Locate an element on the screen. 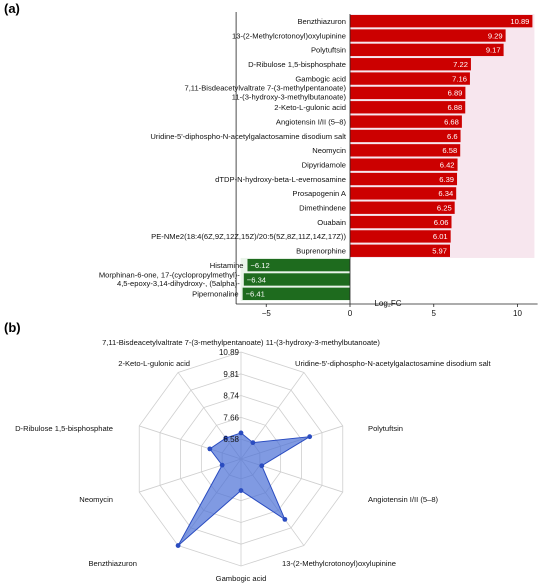 This screenshot has width=550, height=587. bar-category-label: Polytuftsin is located at coordinates (328, 50).